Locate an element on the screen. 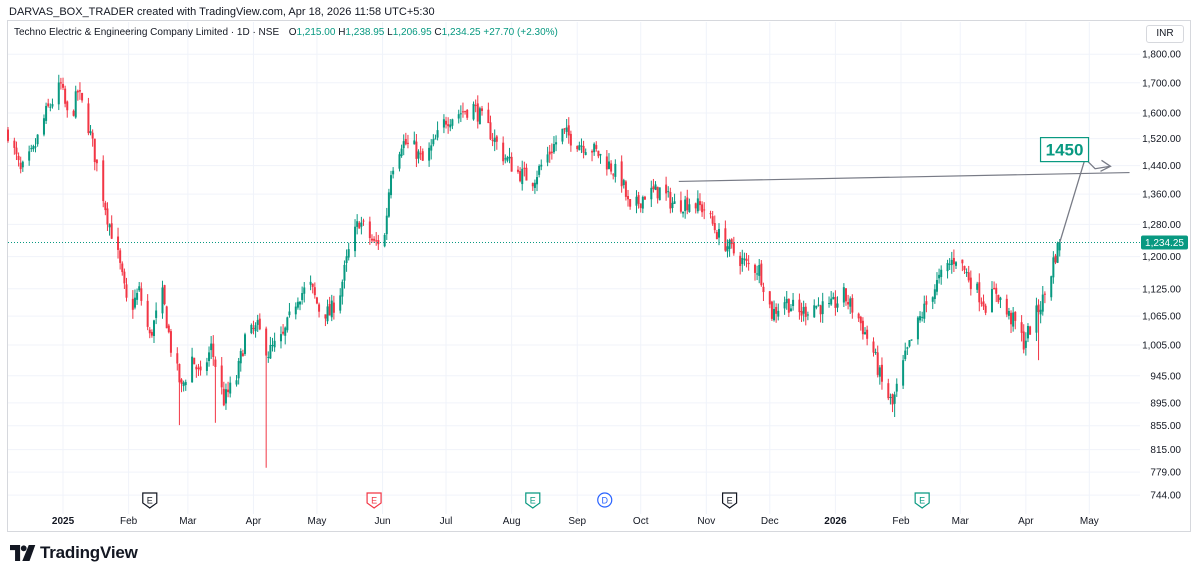  x-tick-label: Dec is located at coordinates (770, 521).